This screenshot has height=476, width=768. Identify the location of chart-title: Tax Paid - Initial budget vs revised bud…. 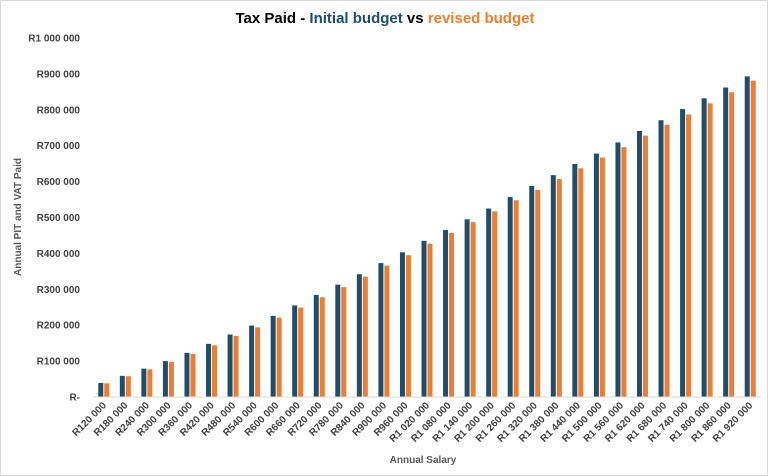
(385, 18).